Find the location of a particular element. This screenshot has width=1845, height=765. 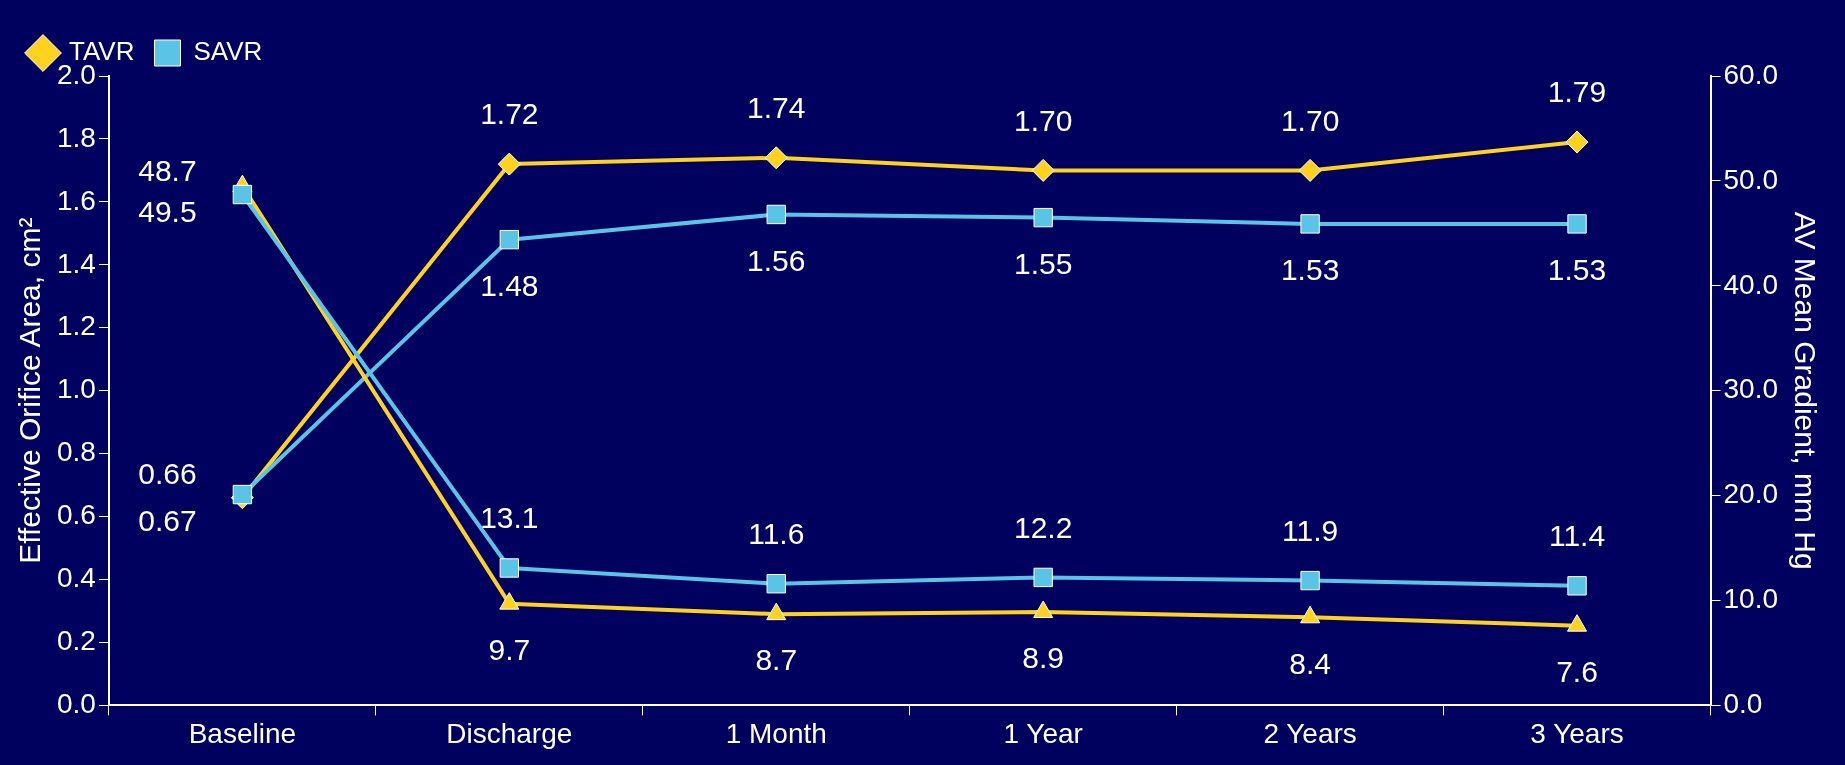

data-label: 1.56 is located at coordinates (776, 260).